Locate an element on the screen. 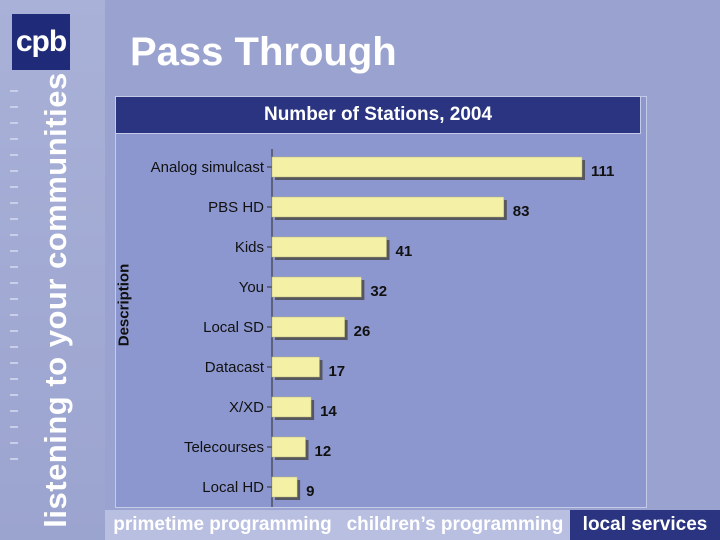 Image resolution: width=720 pixels, height=540 pixels. value-label: 14 is located at coordinates (328, 411).